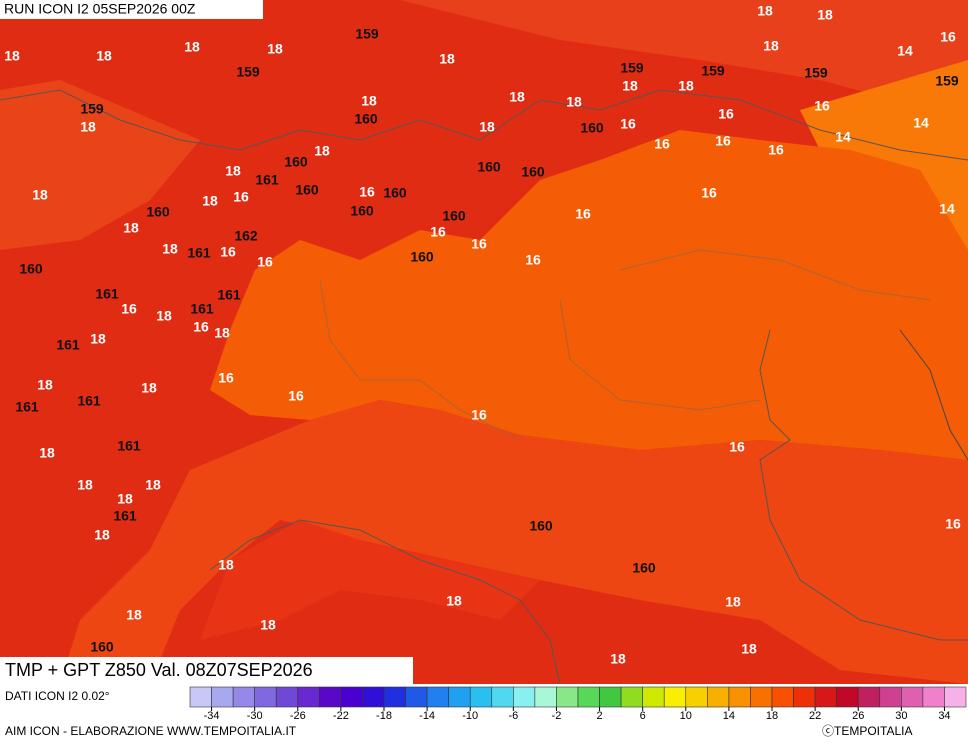 The width and height of the screenshot is (968, 745). Describe the element at coordinates (815, 716) in the screenshot. I see `colorbar-tick-label: 22` at that location.